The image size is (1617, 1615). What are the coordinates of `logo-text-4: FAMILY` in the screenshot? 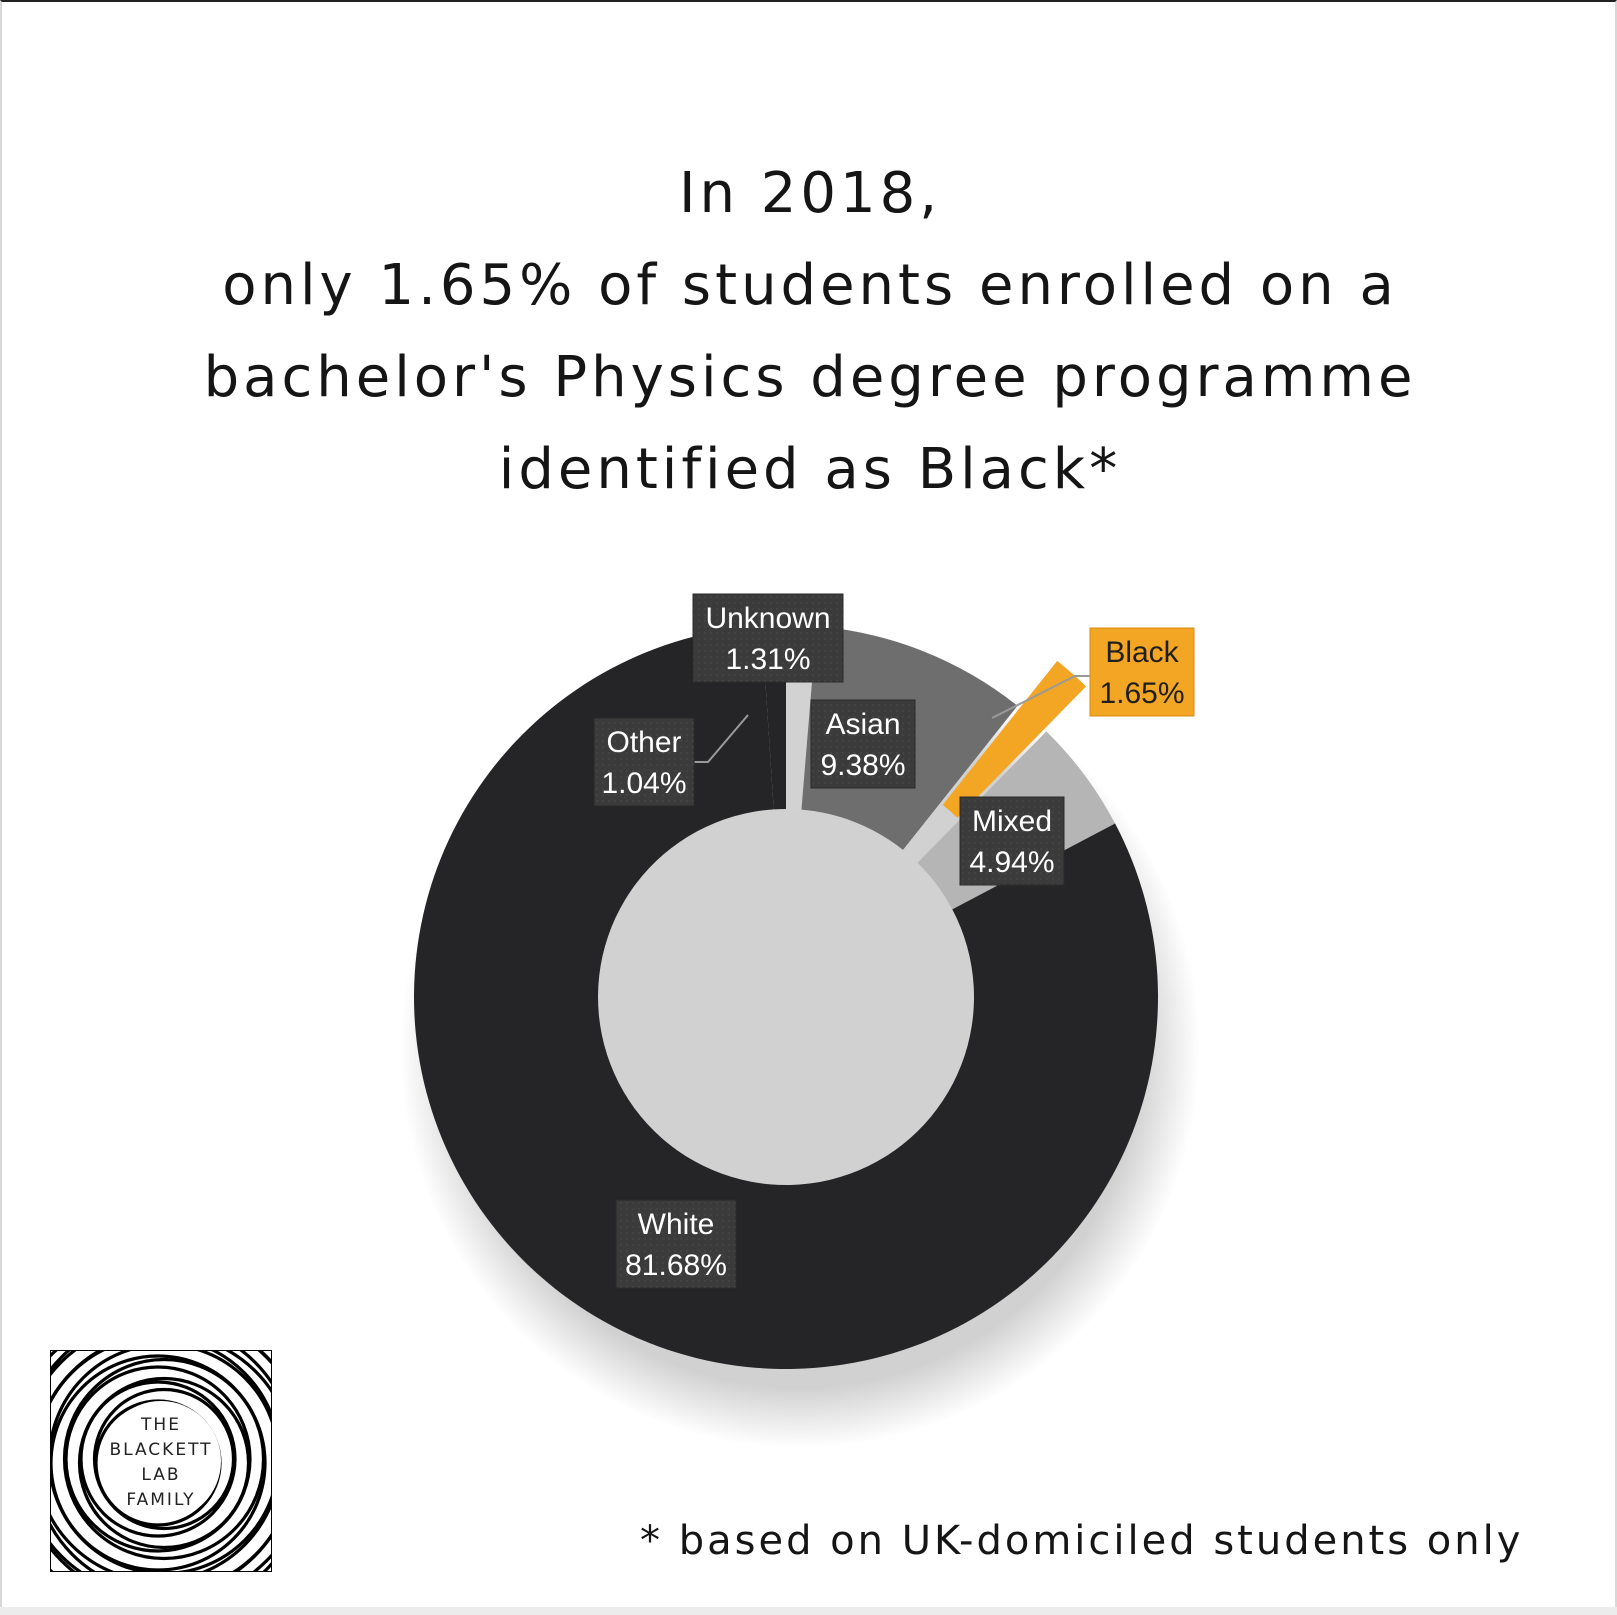 It's located at (160, 1500).